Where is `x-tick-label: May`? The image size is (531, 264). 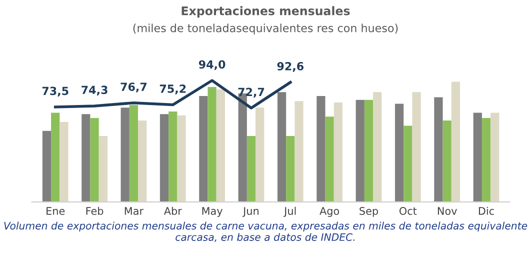 x-tick-label: May is located at coordinates (212, 212).